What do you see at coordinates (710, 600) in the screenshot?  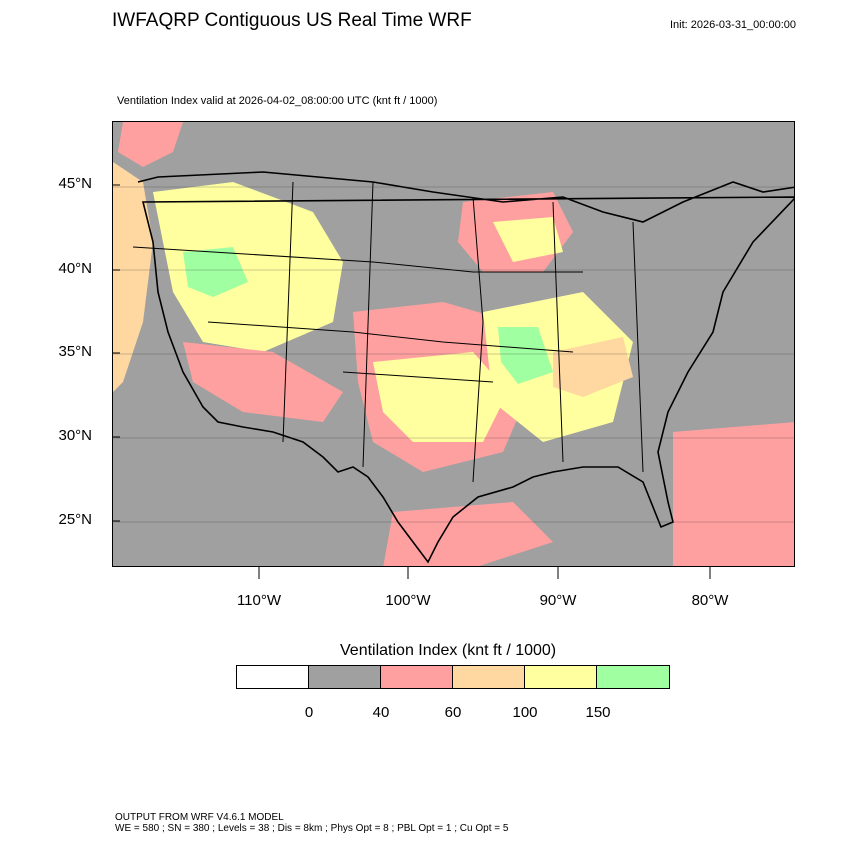 I see `lon-label-80: 80°W` at bounding box center [710, 600].